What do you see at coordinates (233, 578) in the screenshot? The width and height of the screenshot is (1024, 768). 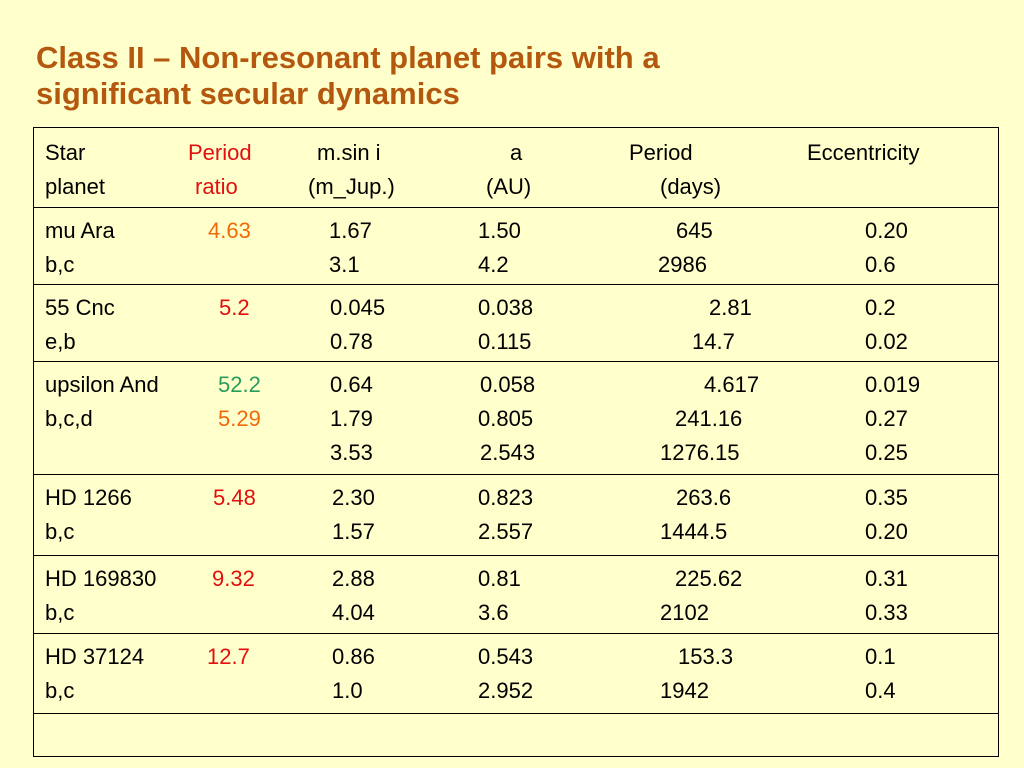 I see `period-ratio: 9.32` at bounding box center [233, 578].